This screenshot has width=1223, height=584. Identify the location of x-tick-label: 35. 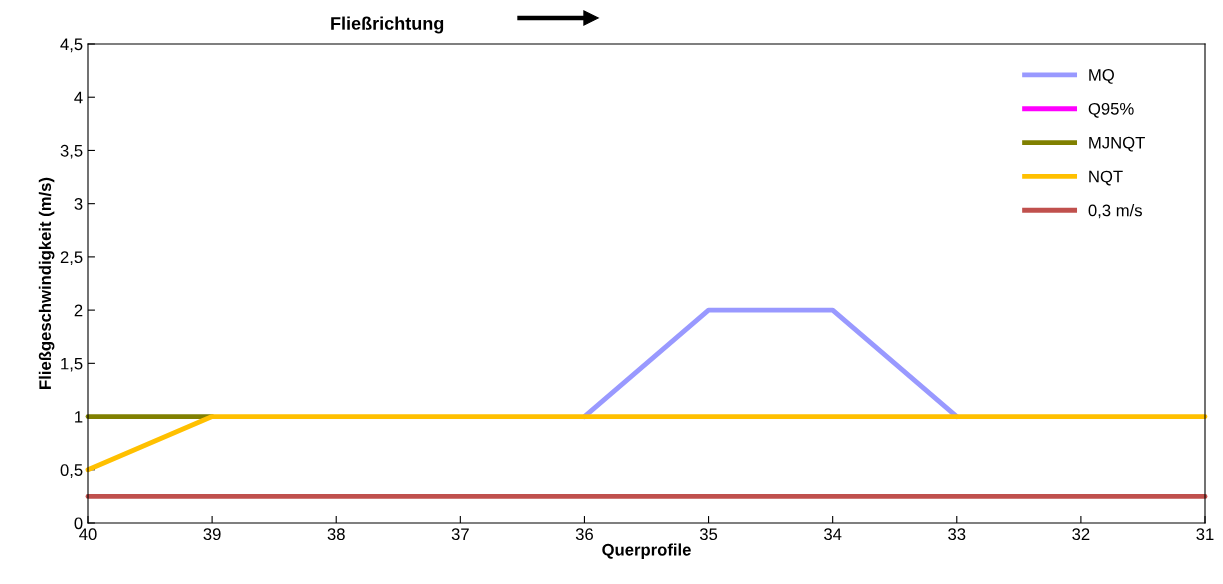
(708, 534).